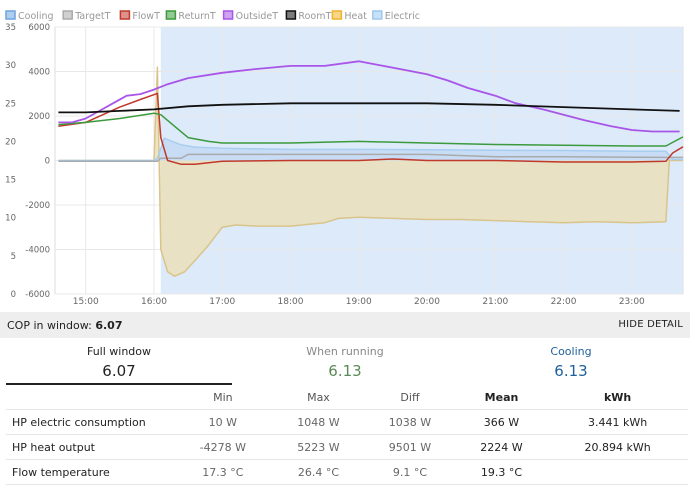 The height and width of the screenshot is (485, 690). What do you see at coordinates (89, 397) in the screenshot?
I see `header-blank` at bounding box center [89, 397].